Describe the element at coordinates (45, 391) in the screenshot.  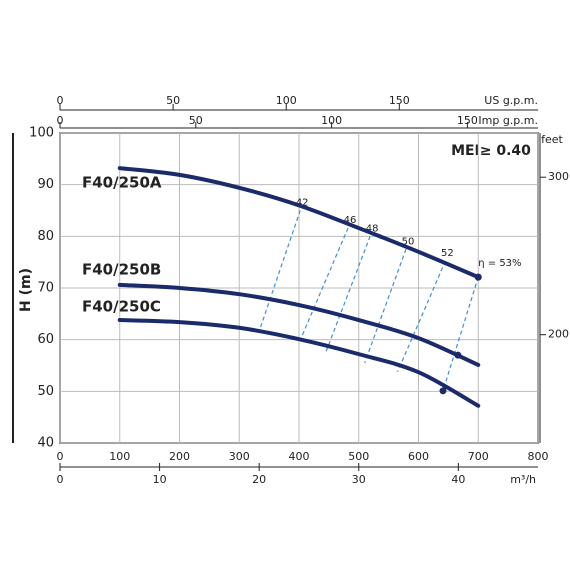
I see `y-tick-label: 50` at that location.